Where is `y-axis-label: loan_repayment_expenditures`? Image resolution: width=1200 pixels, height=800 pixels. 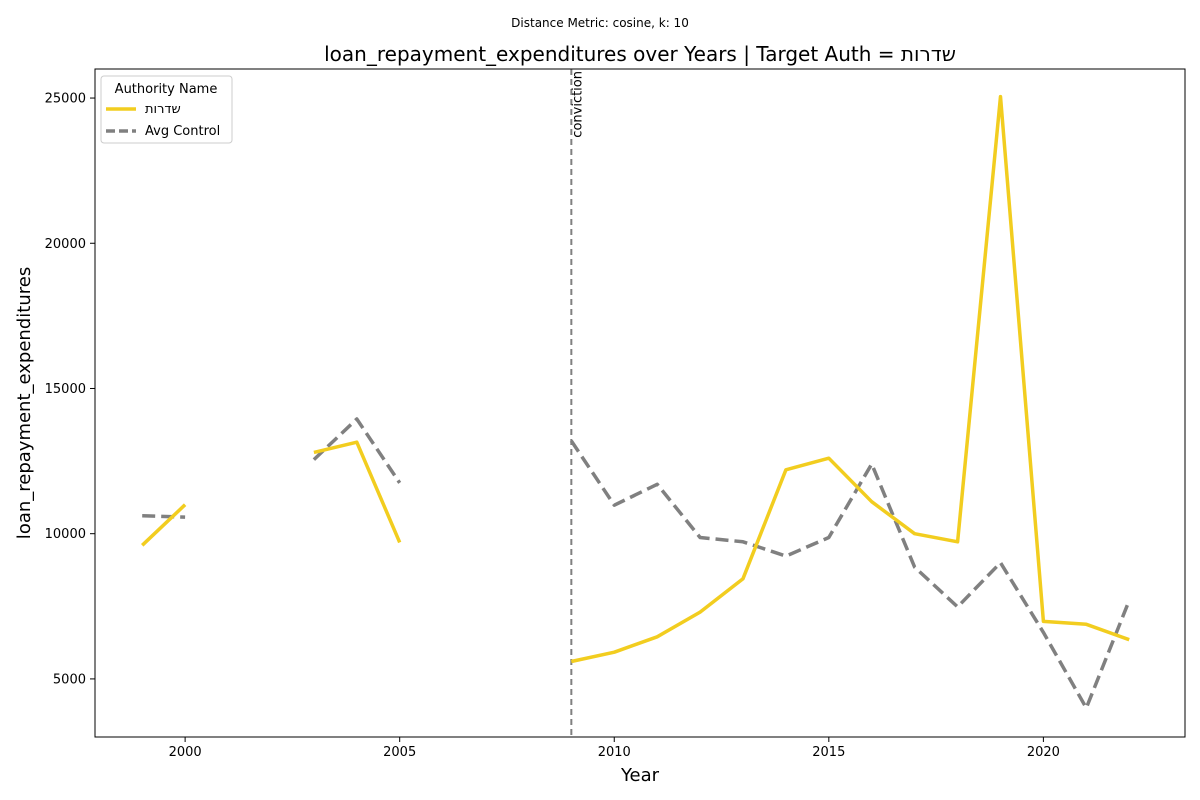 y-axis-label: loan_repayment_expenditures is located at coordinates (24, 403).